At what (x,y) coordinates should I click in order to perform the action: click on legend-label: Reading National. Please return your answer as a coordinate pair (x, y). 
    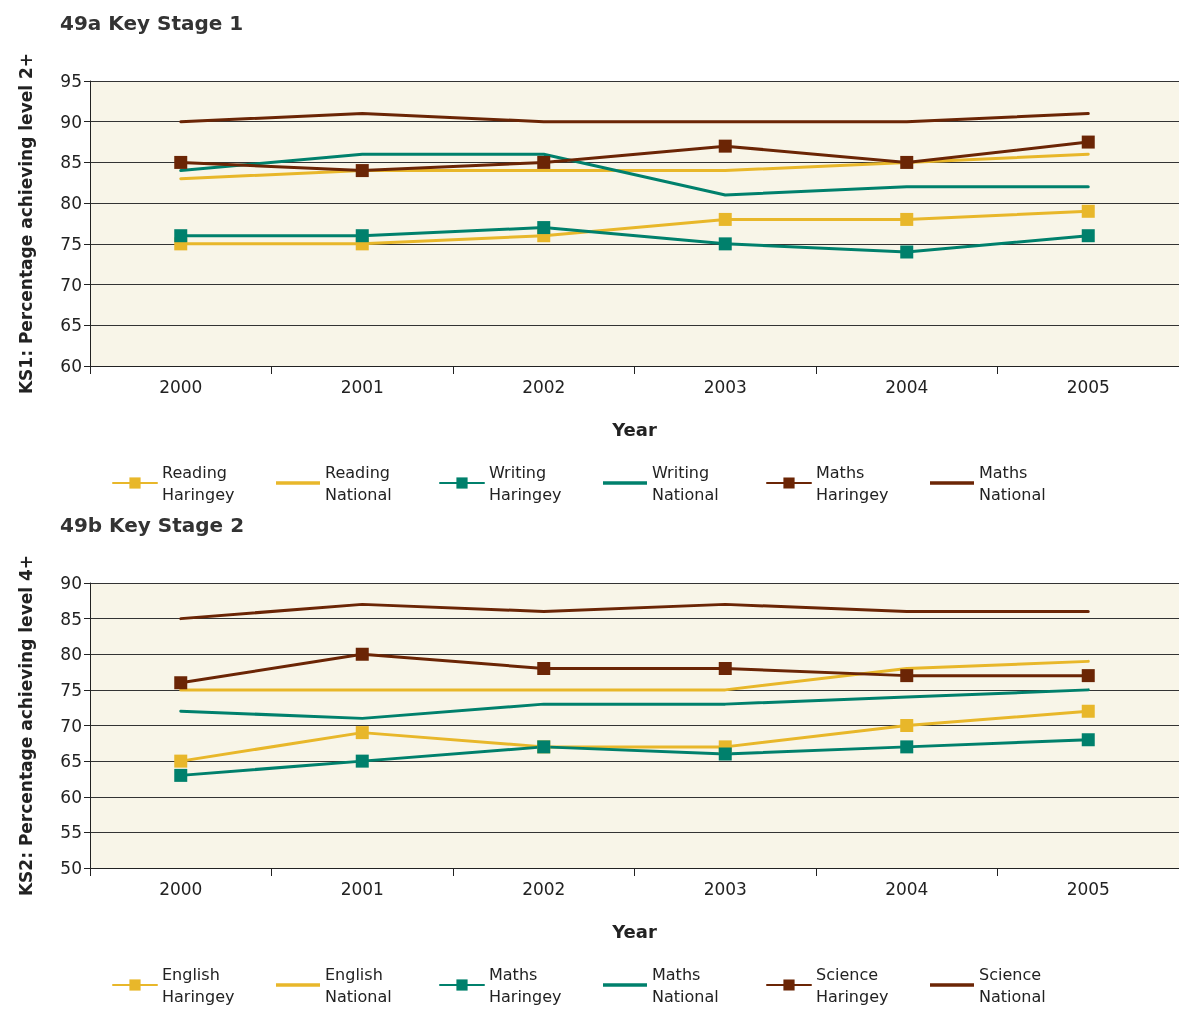
    Looking at the image, I should click on (360, 483).